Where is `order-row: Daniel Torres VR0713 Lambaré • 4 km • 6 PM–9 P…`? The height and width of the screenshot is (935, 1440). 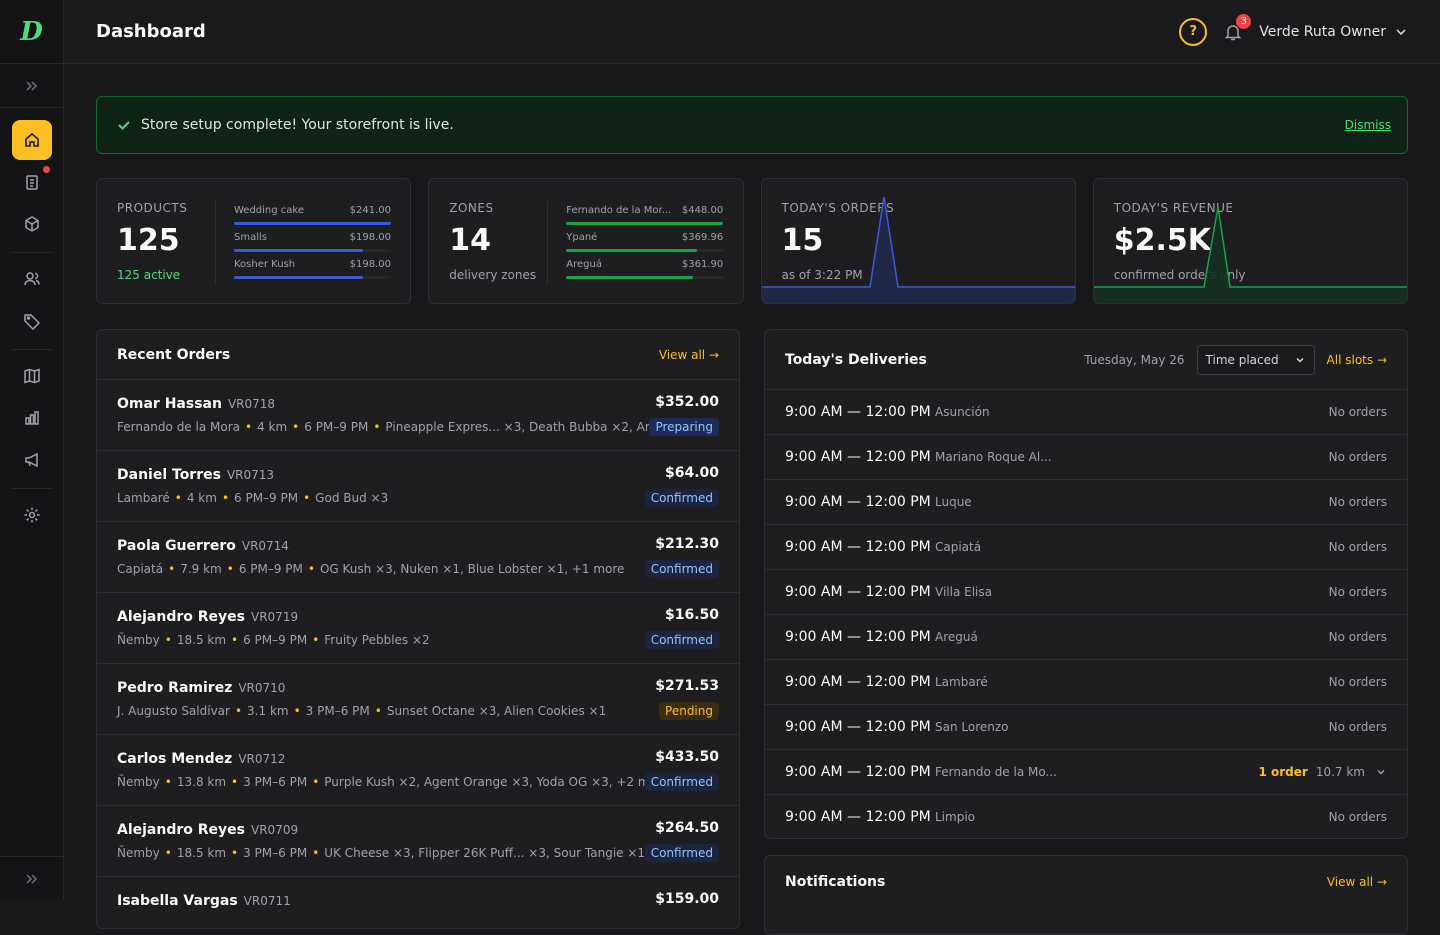 order-row: Daniel Torres VR0713 Lambaré • 4 km • 6 PM–9 P… is located at coordinates (418, 486).